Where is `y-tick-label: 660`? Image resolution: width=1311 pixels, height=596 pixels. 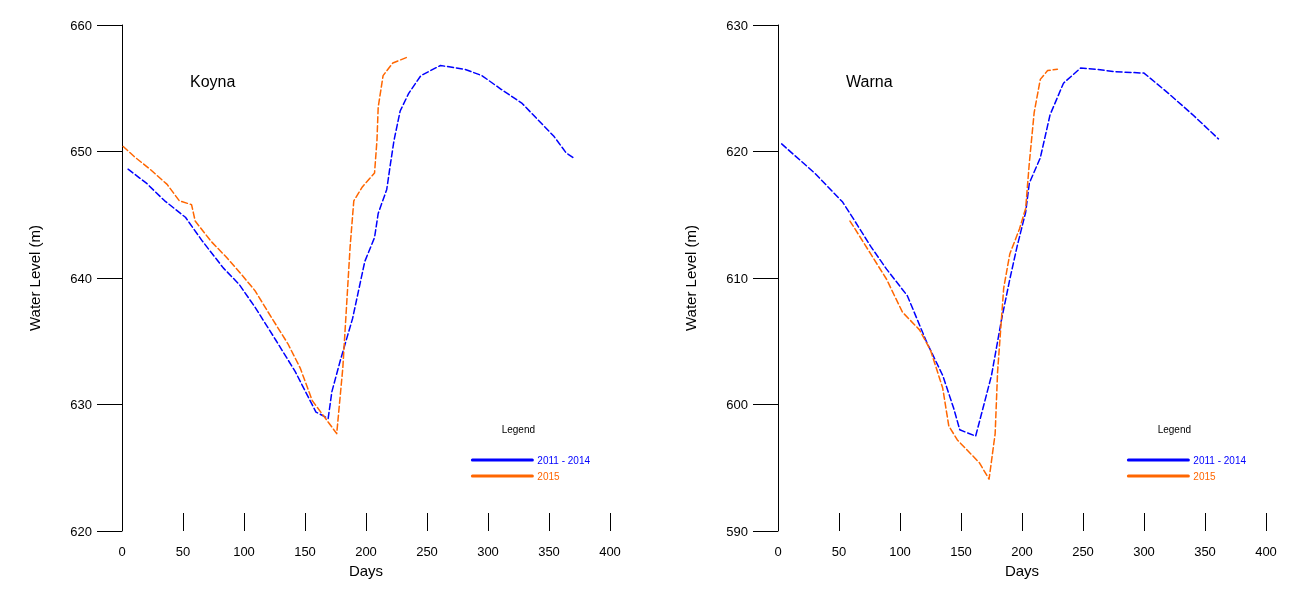
y-tick-label: 660 is located at coordinates (81, 25).